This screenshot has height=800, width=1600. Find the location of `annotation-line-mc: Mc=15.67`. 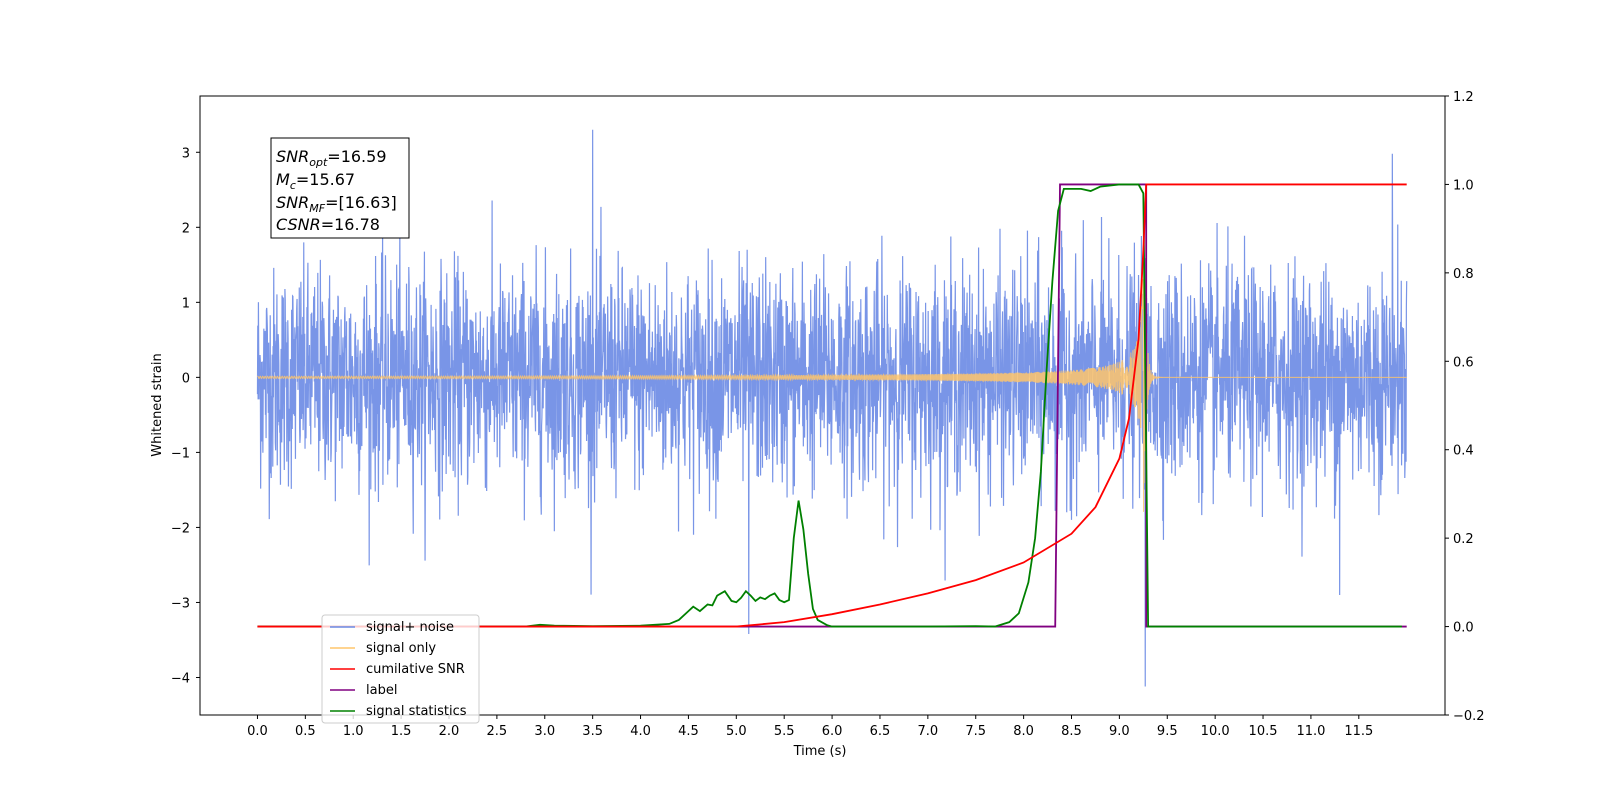

annotation-line-mc: Mc=15.67 is located at coordinates (315, 181).